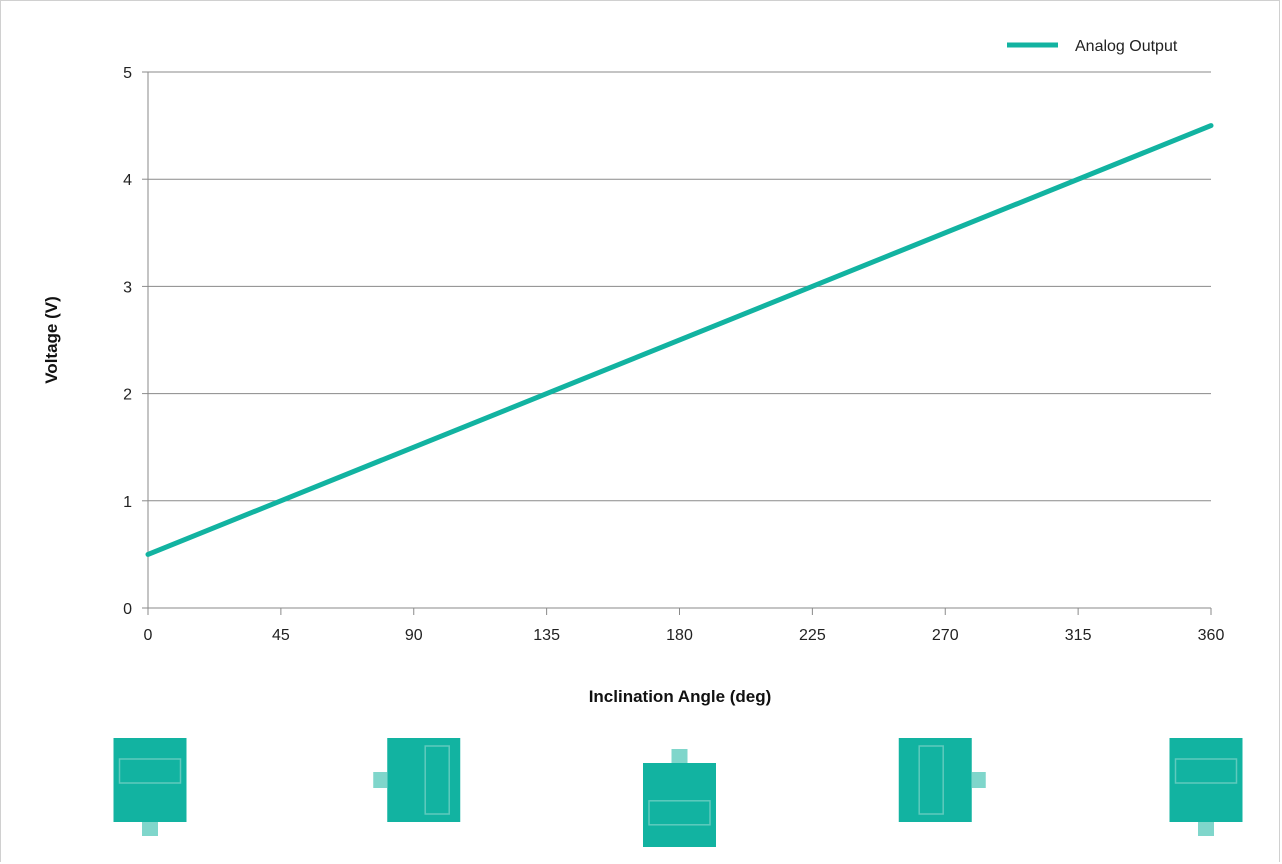 This screenshot has height=864, width=1282. I want to click on y-tick-label: 3, so click(127, 287).